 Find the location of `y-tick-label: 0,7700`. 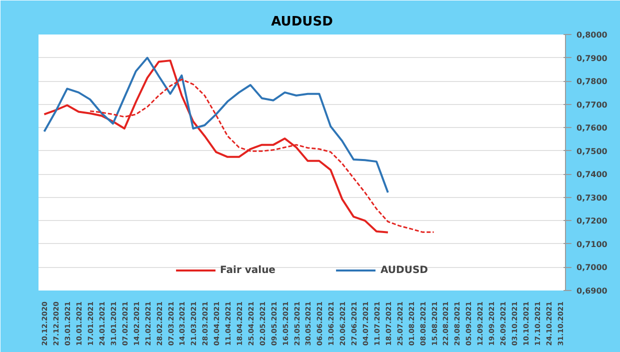

y-tick-label: 0,7700 is located at coordinates (592, 105).